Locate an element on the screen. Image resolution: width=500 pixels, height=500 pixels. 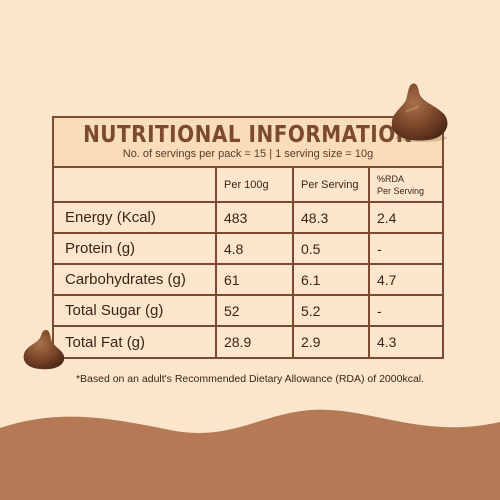
row-label: Carbohydrates (g) is located at coordinates (135, 280).